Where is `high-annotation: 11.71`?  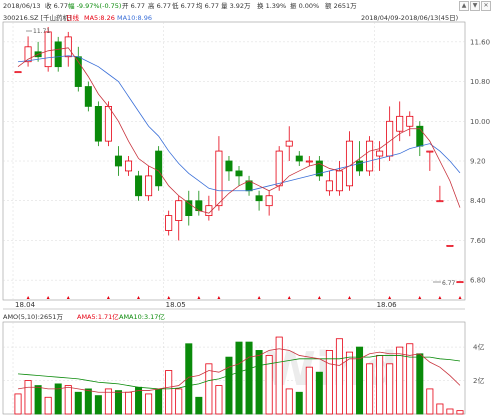
high-annotation: 11.71 is located at coordinates (41, 31).